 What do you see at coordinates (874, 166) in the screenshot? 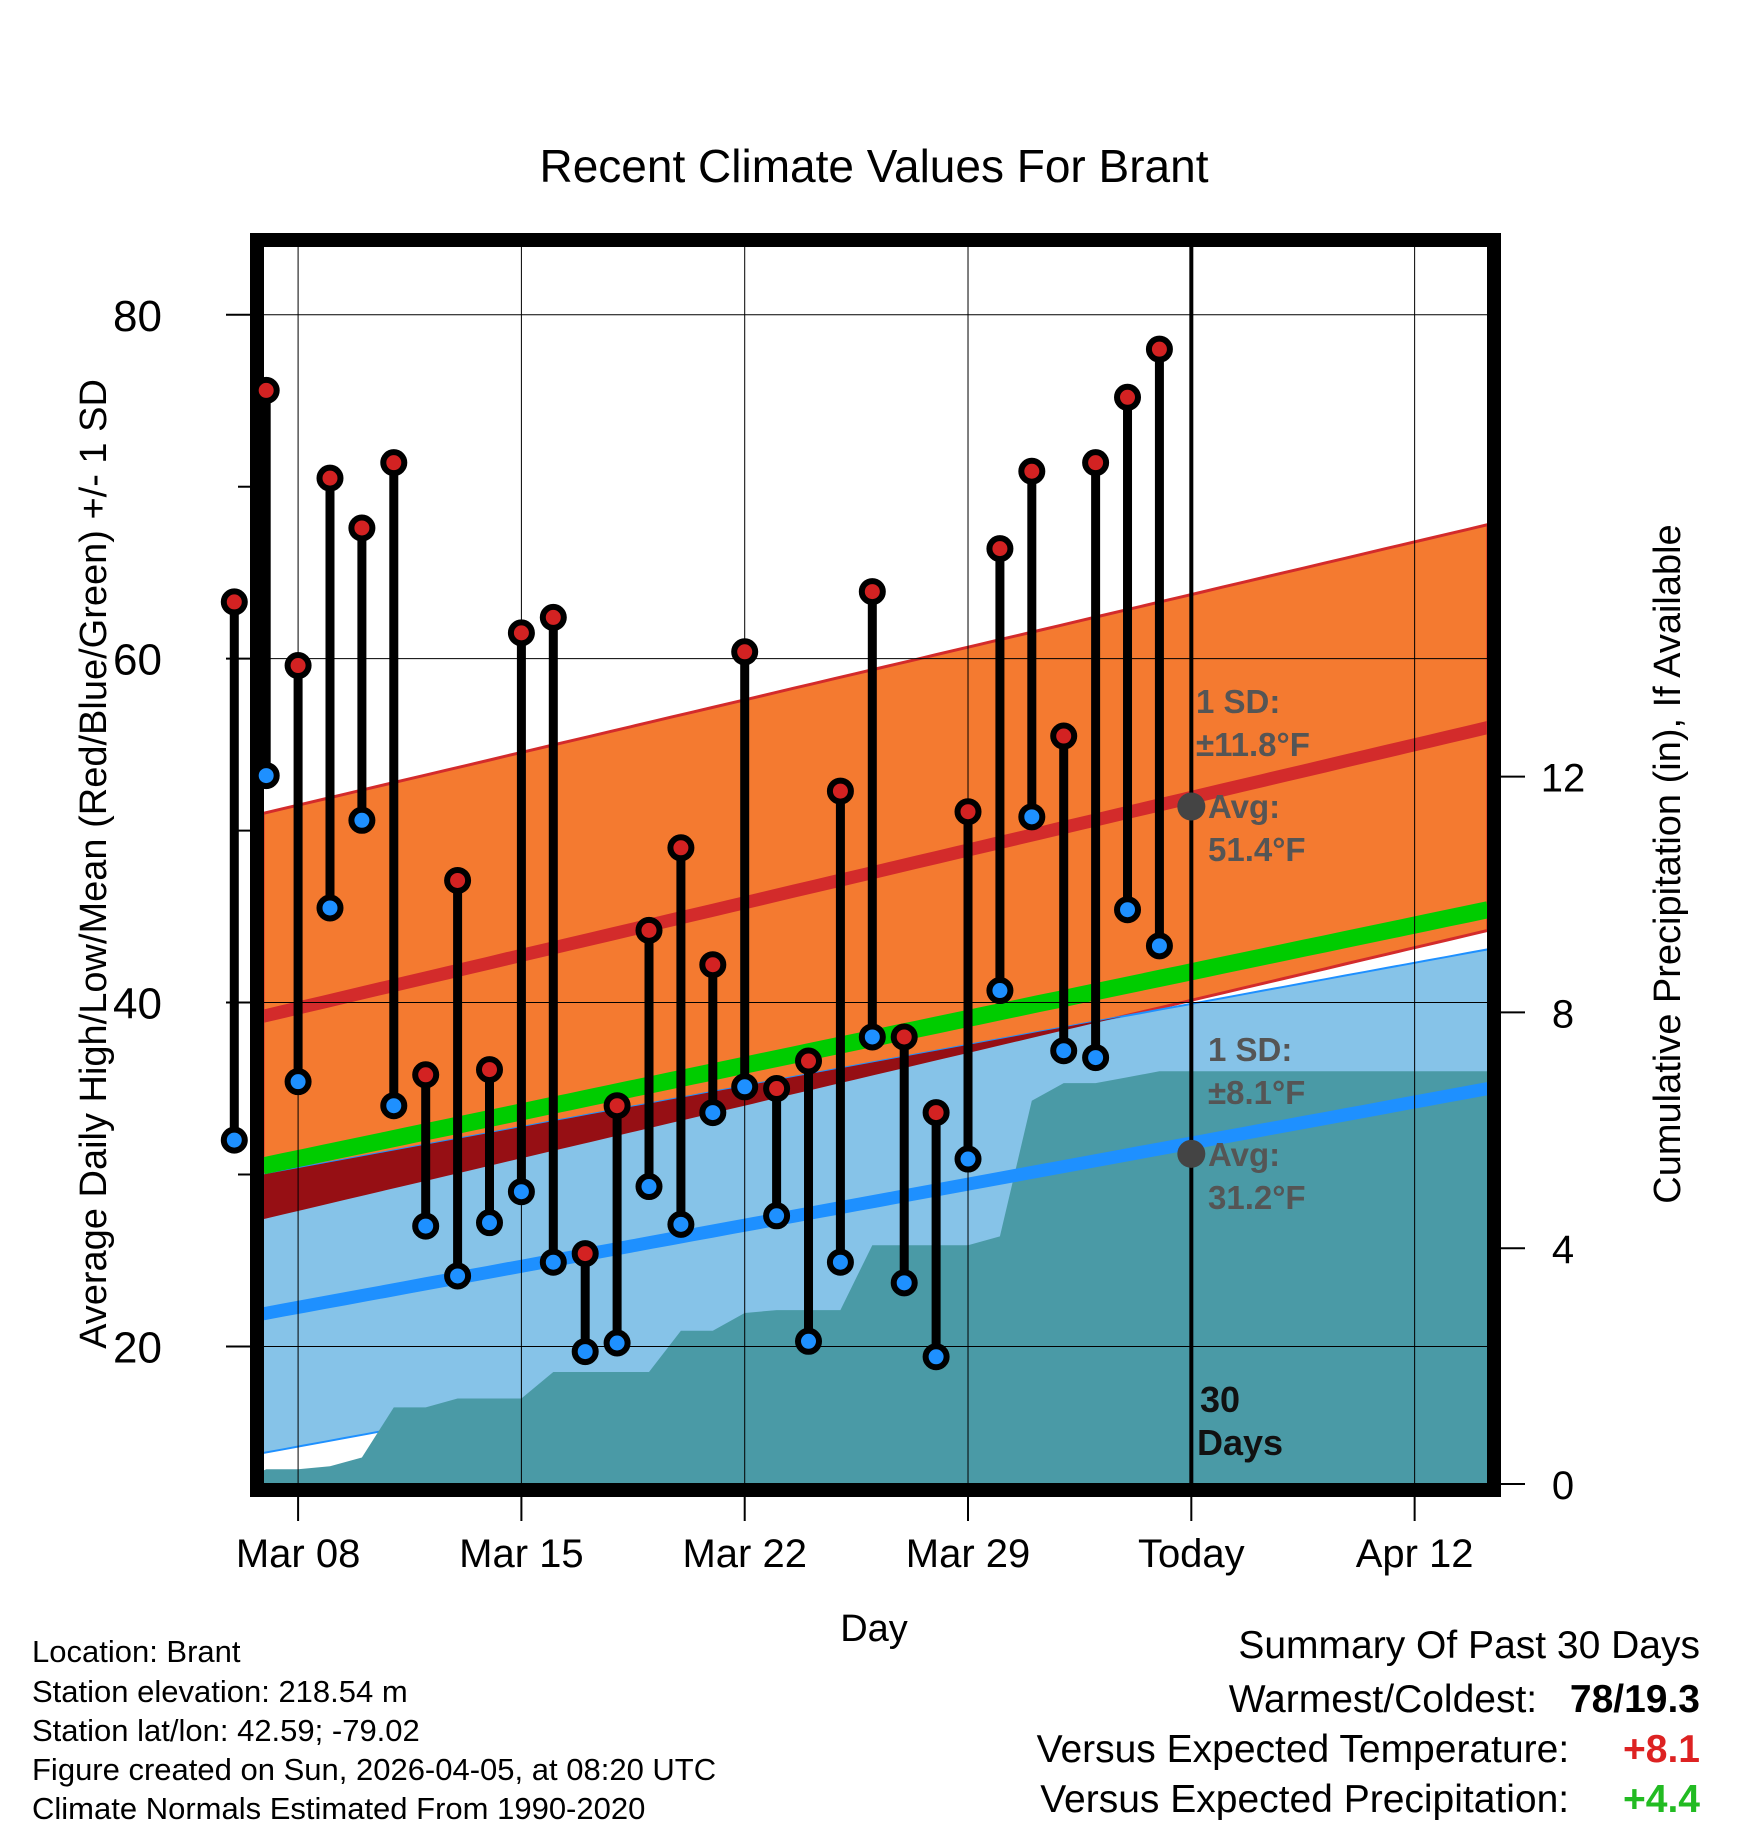
I see `chart-title: Recent Climate Values For Brant` at bounding box center [874, 166].